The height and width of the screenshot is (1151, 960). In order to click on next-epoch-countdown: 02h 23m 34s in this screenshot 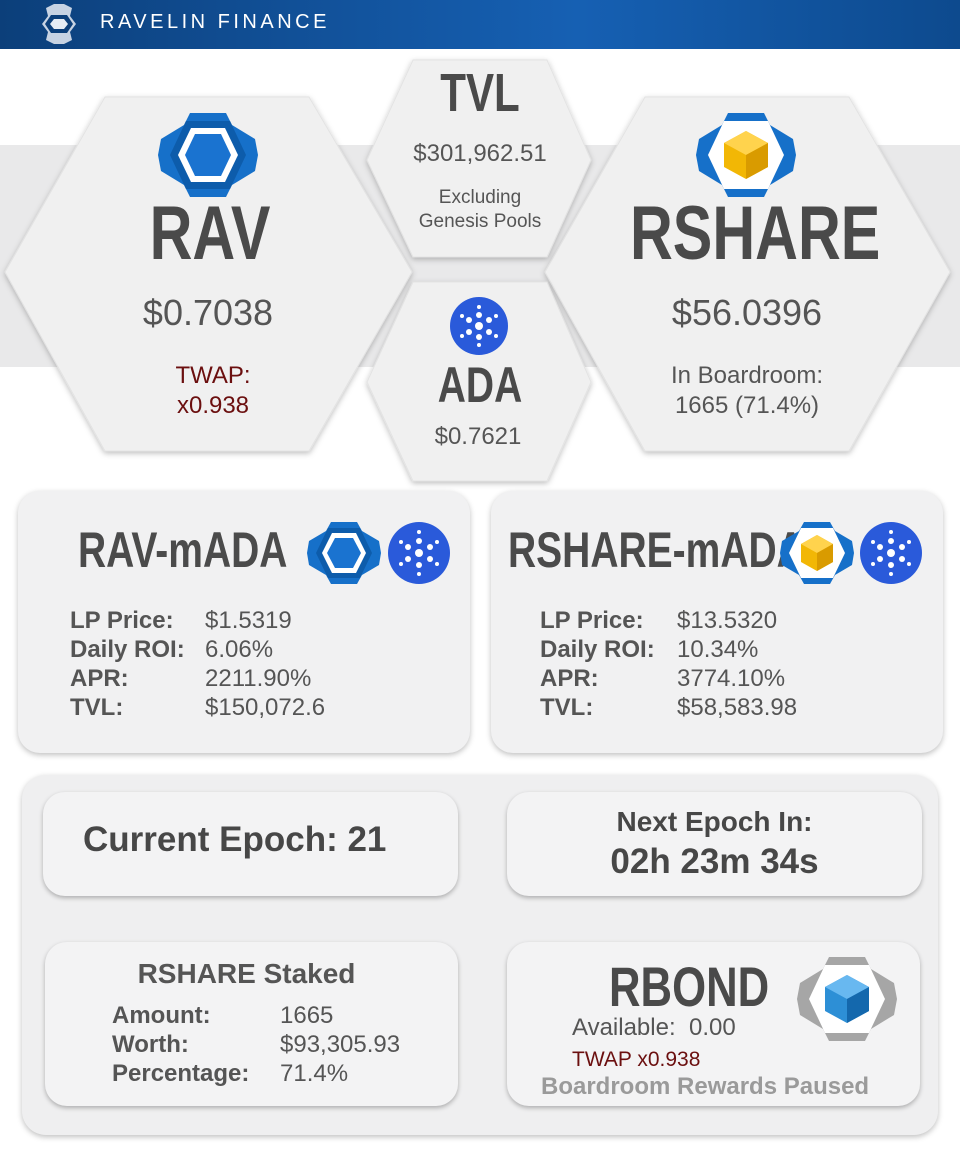, I will do `click(714, 861)`.